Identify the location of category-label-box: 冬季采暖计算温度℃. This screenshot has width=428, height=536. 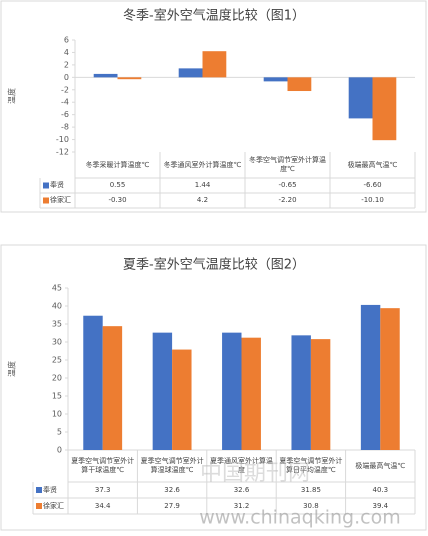
(117, 164).